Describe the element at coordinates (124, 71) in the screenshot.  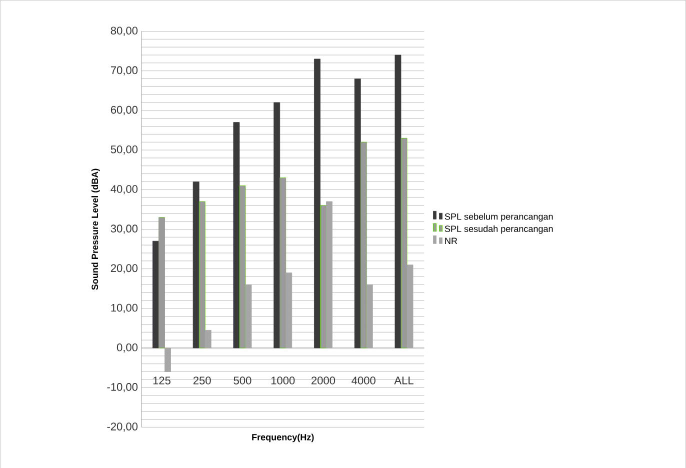
I see `y-tick-label: 70,00` at that location.